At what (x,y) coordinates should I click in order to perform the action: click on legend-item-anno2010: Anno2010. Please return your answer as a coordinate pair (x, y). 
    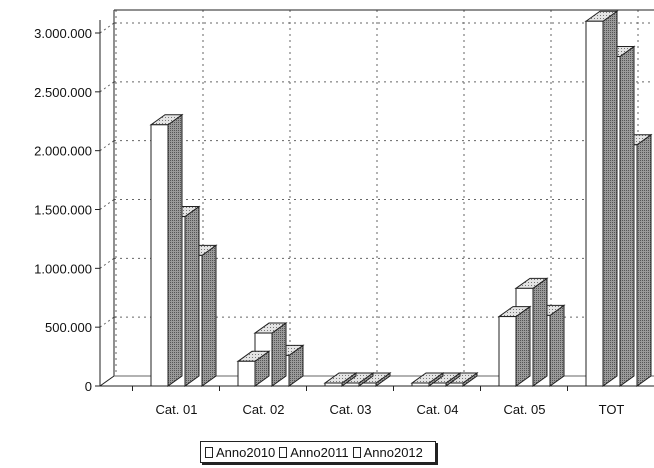
    Looking at the image, I should click on (240, 452).